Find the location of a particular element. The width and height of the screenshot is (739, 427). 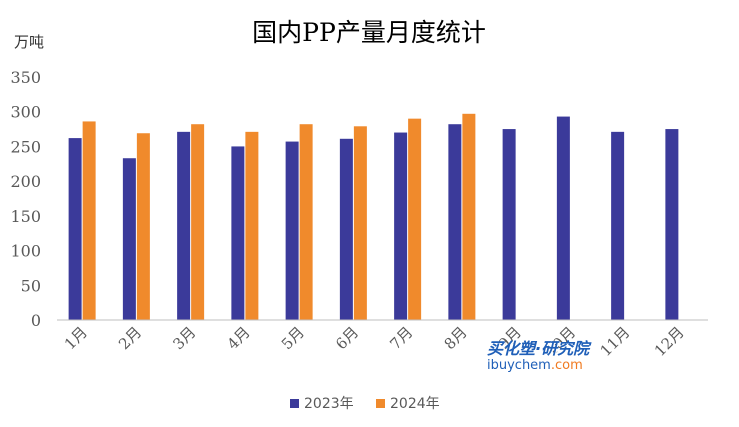

x-tick-label: 1月 is located at coordinates (76, 338).